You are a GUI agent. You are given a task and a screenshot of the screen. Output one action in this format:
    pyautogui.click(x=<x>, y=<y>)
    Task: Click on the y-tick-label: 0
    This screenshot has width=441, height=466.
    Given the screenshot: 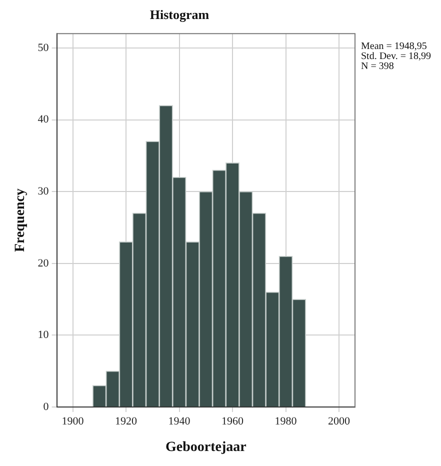 What is the action you would take?
    pyautogui.click(x=46, y=406)
    